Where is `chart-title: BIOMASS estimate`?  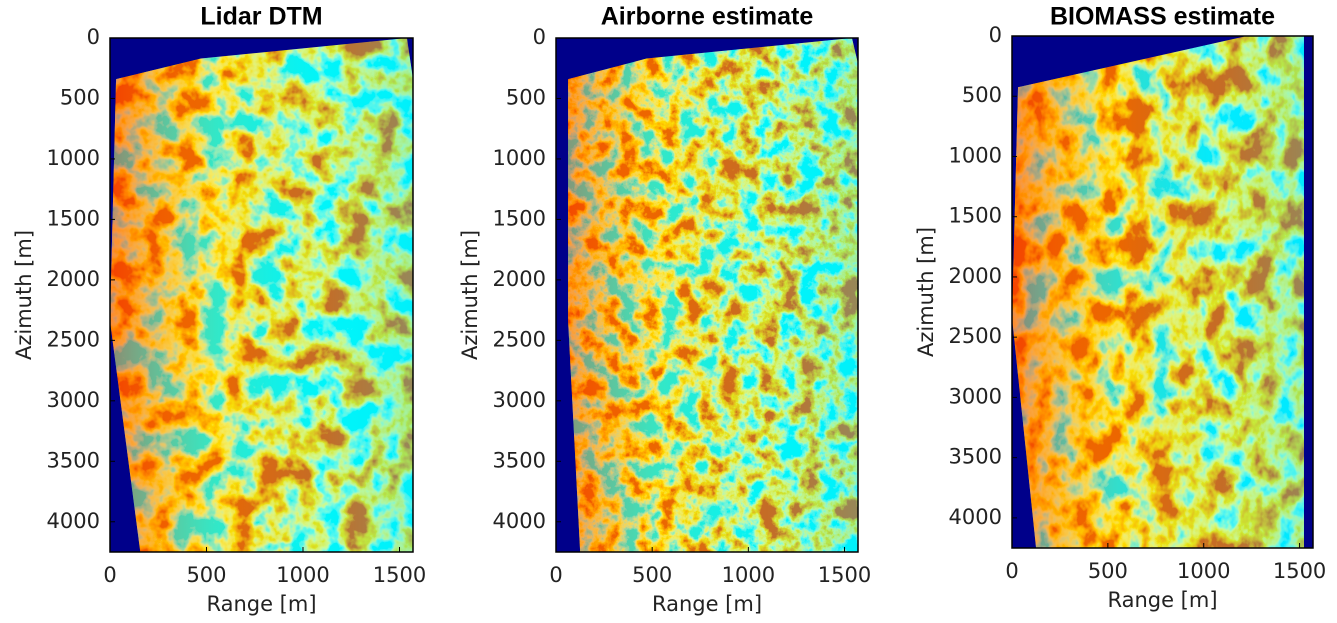 chart-title: BIOMASS estimate is located at coordinates (1162, 17).